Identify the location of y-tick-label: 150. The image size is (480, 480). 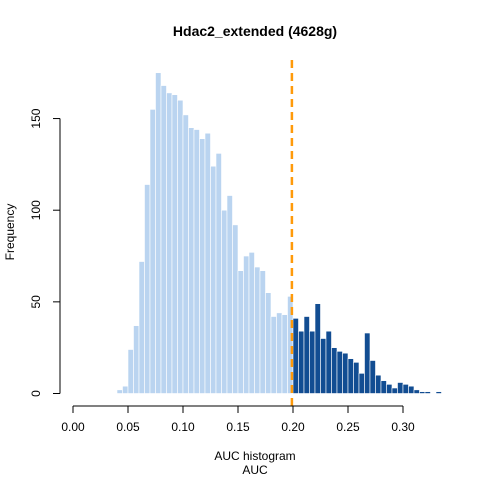
(36, 118).